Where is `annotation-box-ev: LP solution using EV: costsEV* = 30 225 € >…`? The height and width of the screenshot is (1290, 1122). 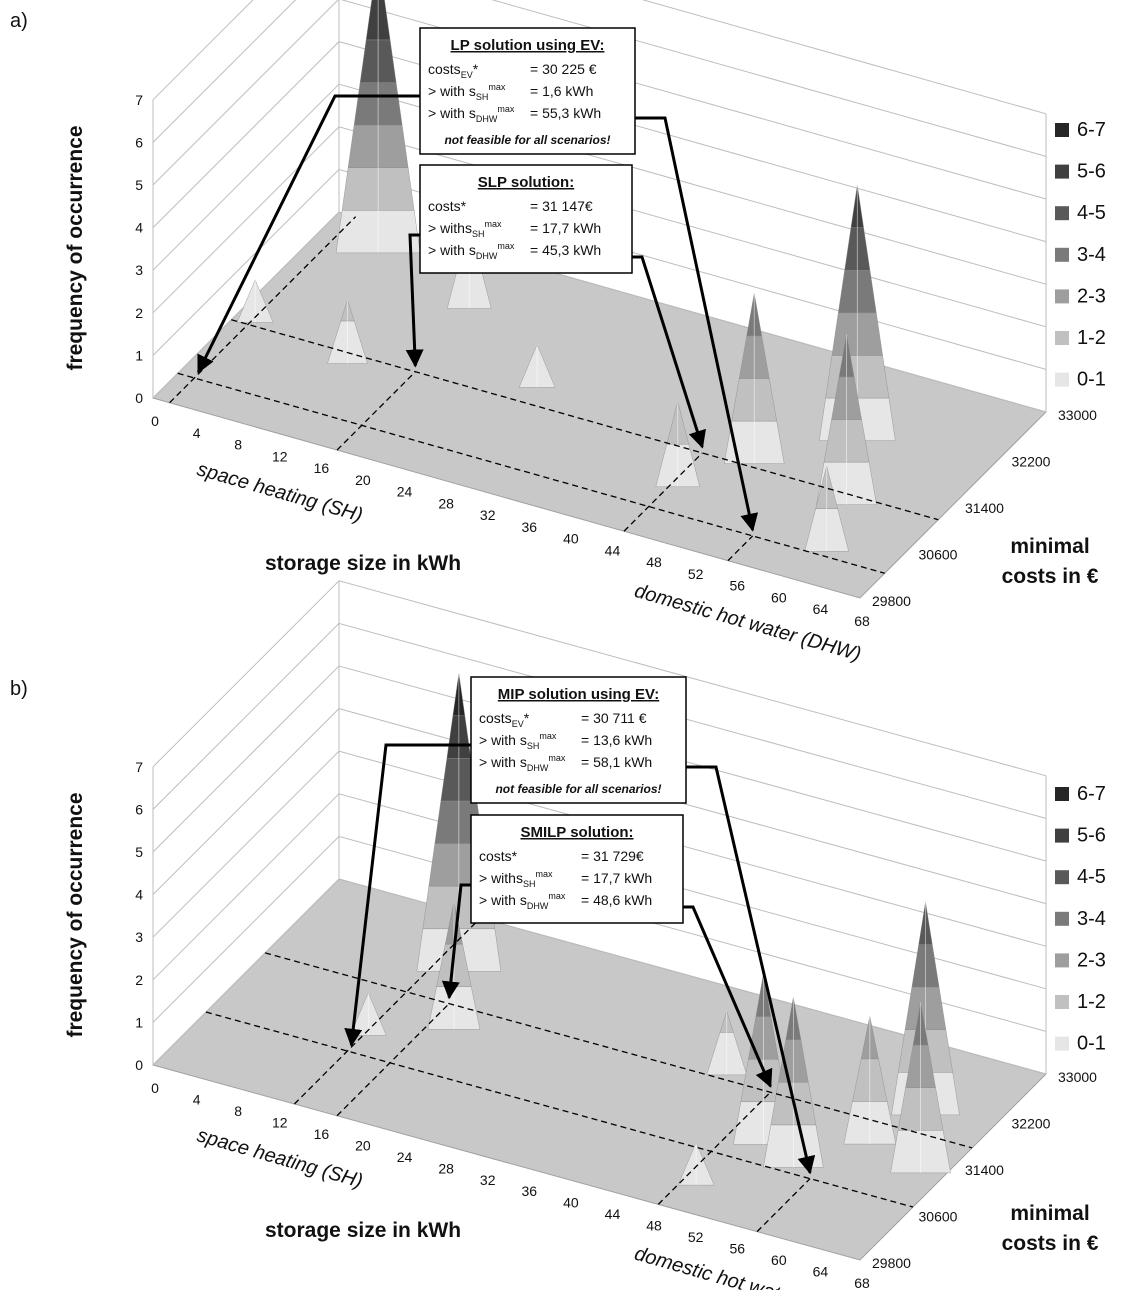
annotation-box-ev: LP solution using EV: costsEV* = 30 225 € >… is located at coordinates (527, 91).